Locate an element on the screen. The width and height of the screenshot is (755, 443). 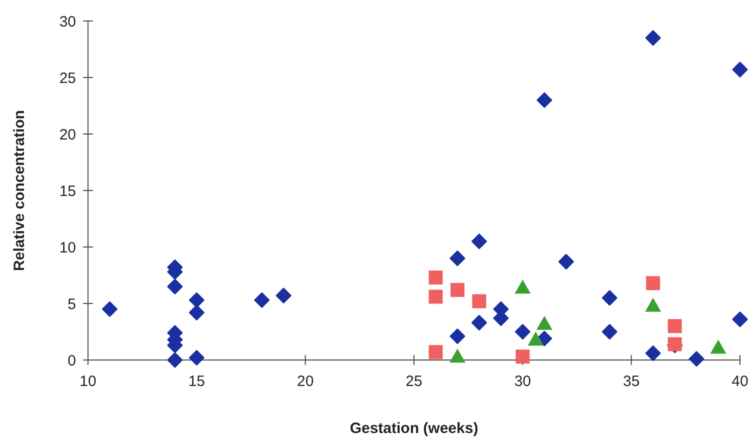
y-tick-label: 25 is located at coordinates (67, 78).